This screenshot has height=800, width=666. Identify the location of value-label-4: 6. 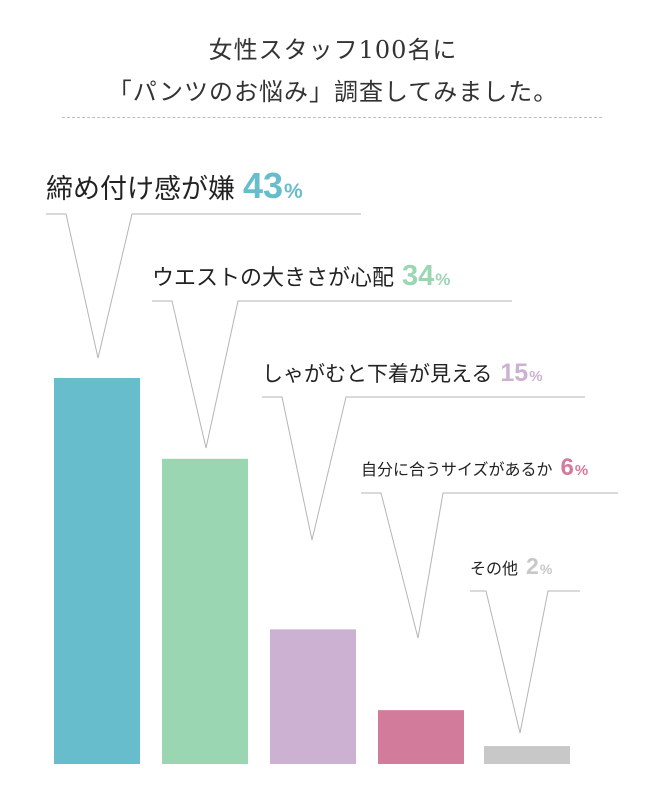
(567, 467).